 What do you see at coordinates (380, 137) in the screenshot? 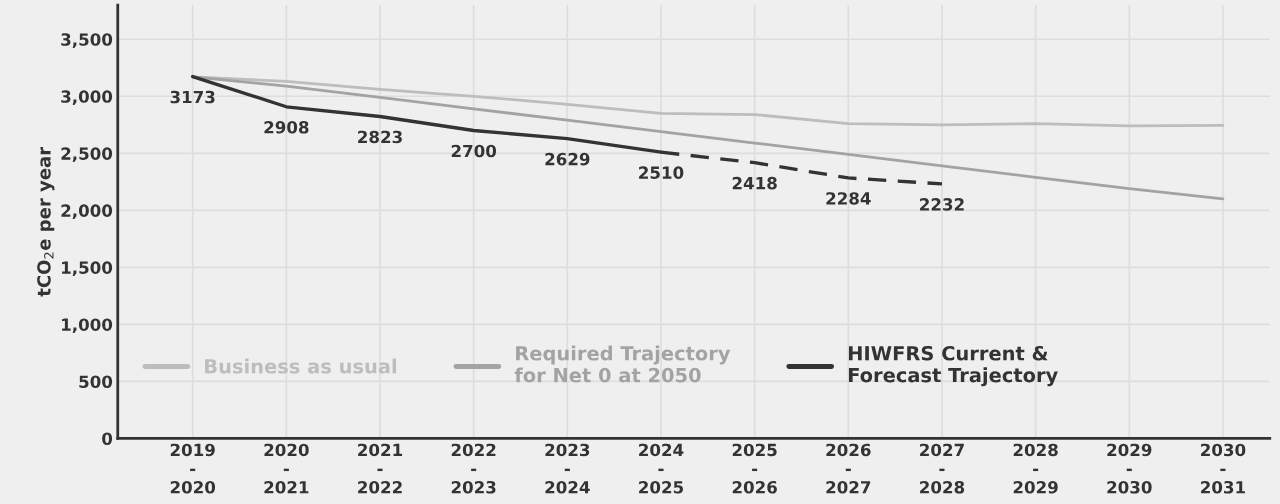
I see `data-label: 2823` at bounding box center [380, 137].